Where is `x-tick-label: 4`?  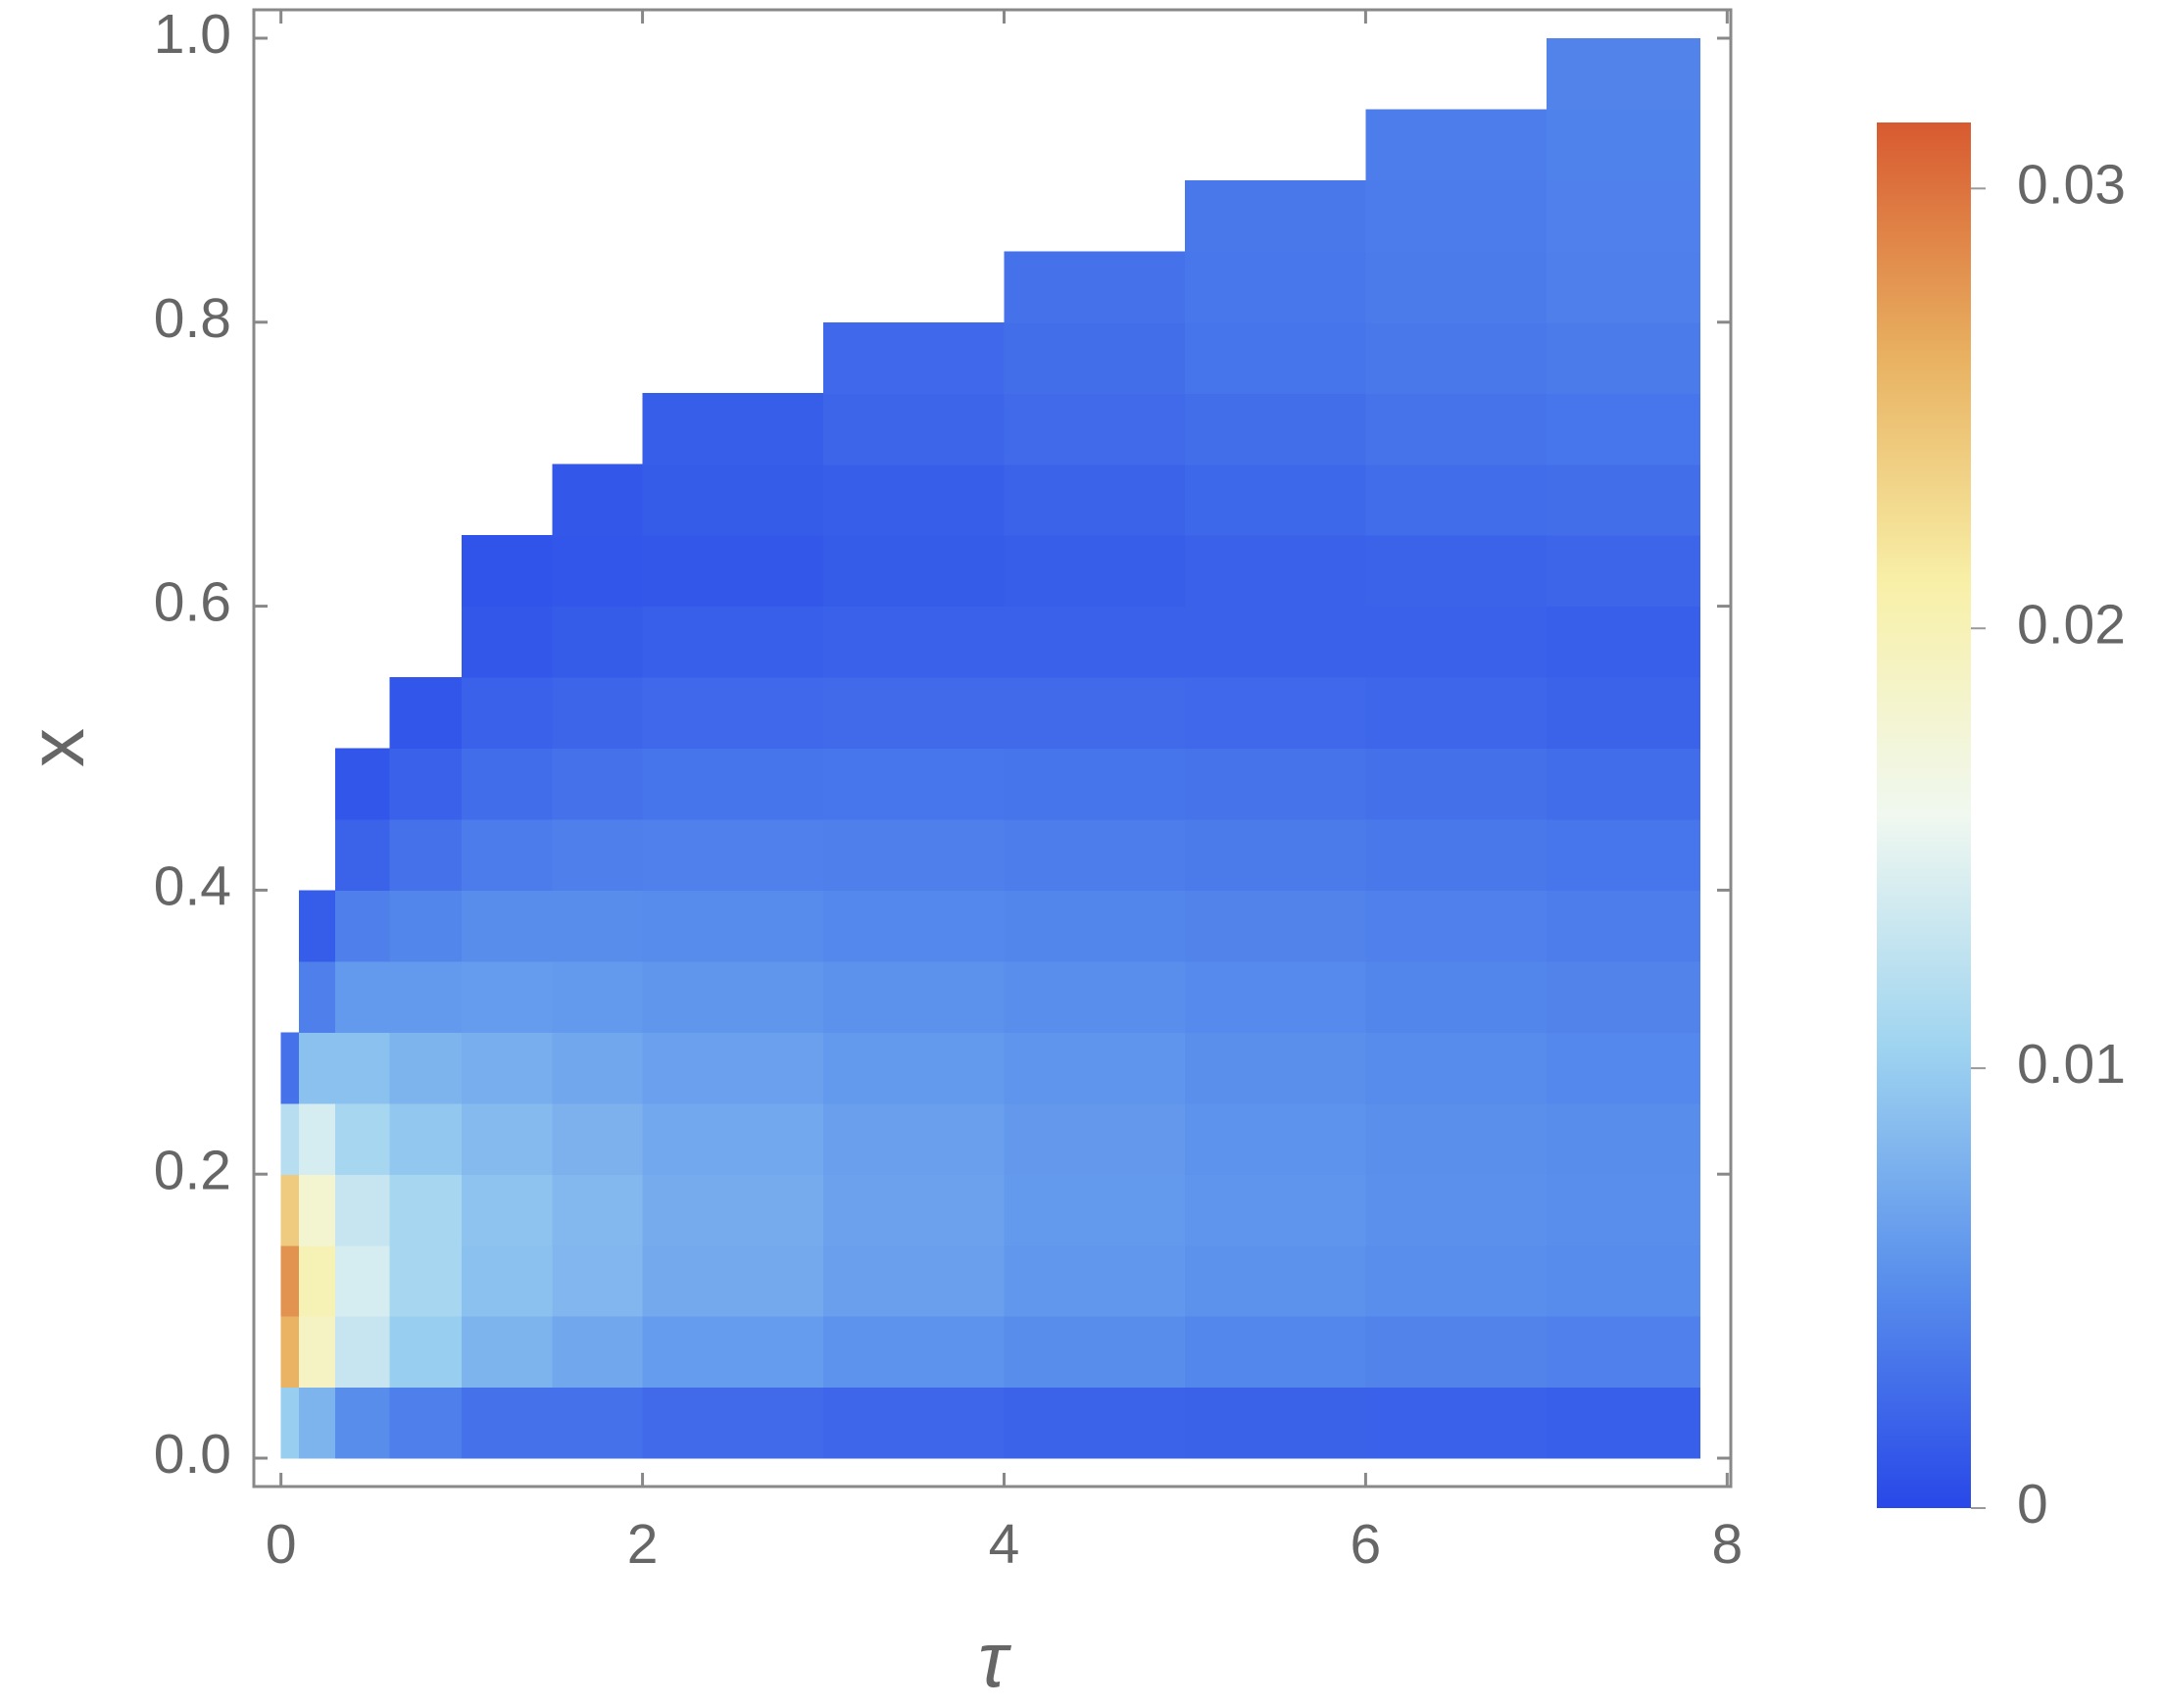
x-tick-label: 4 is located at coordinates (1004, 1544).